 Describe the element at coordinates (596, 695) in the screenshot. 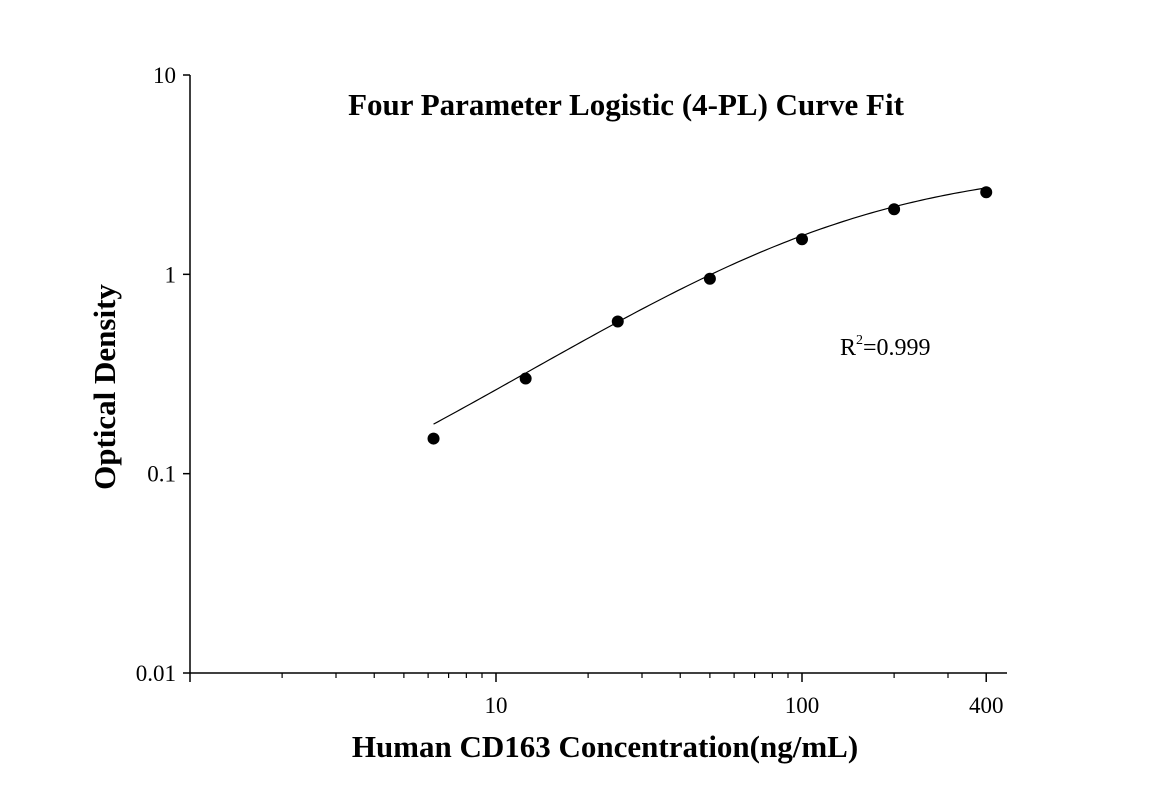

I see `x-axis-ticks: 10 100 400` at that location.